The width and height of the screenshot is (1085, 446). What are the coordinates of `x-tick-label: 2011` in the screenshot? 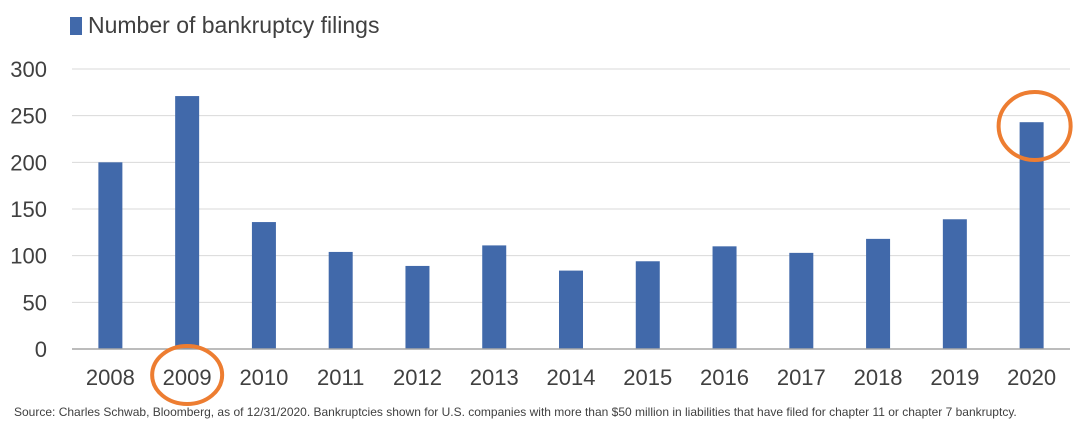 It's located at (340, 377).